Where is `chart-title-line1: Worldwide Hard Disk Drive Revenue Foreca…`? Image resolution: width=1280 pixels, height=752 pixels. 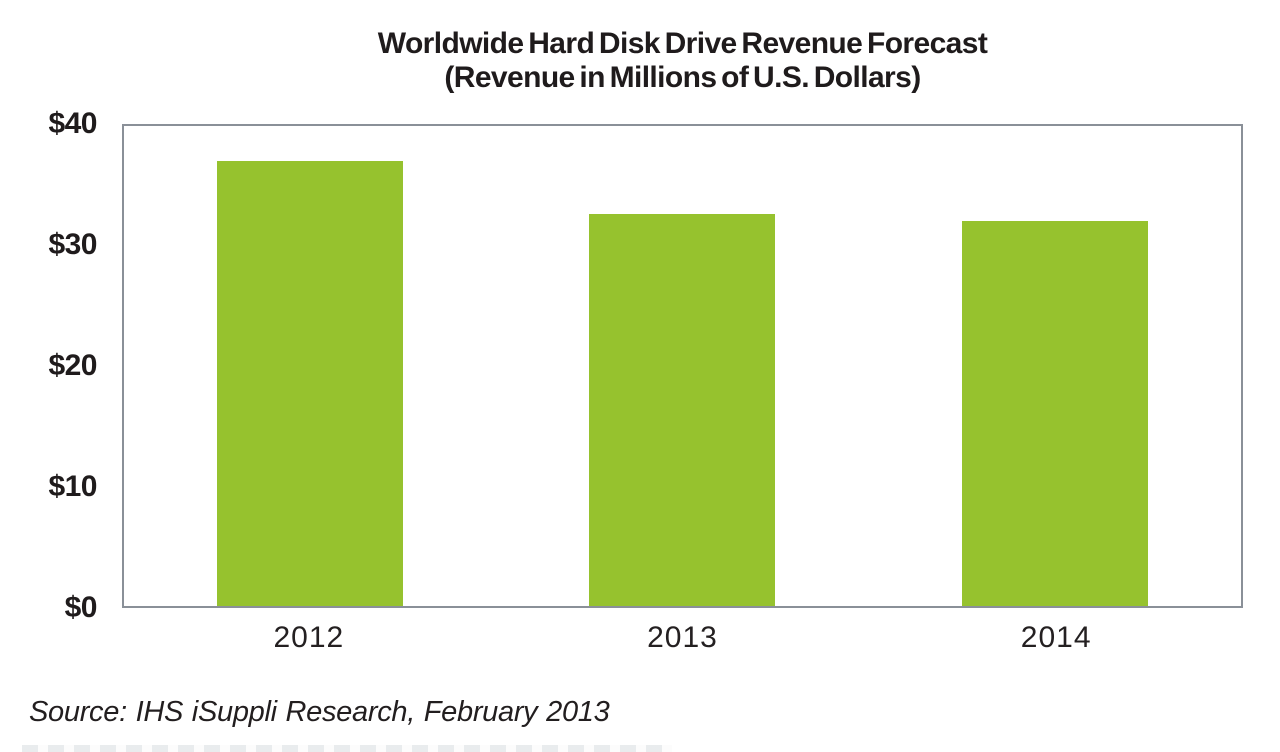
chart-title-line1: Worldwide Hard Disk Drive Revenue Foreca… is located at coordinates (682, 43).